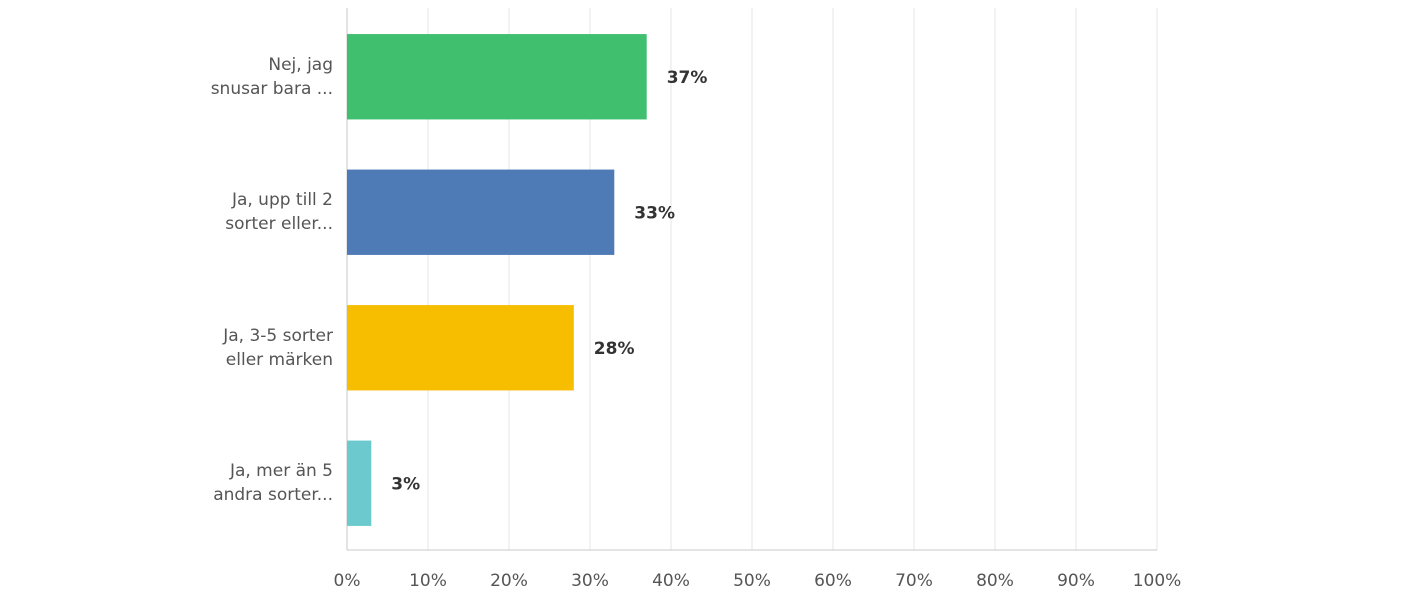 This screenshot has width=1420, height=600. I want to click on data-label: 3%, so click(405, 484).